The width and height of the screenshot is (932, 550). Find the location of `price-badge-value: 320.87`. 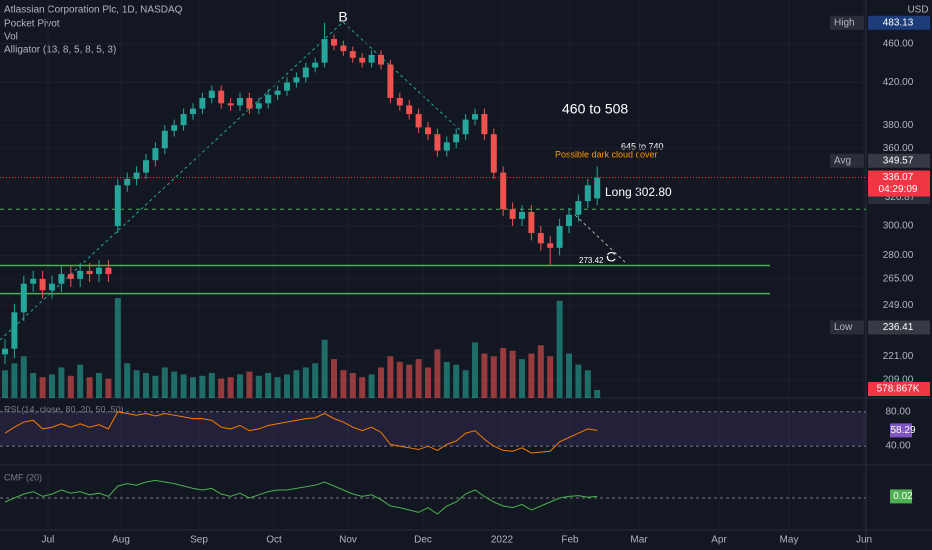

price-badge-value: 320.87 is located at coordinates (900, 197).